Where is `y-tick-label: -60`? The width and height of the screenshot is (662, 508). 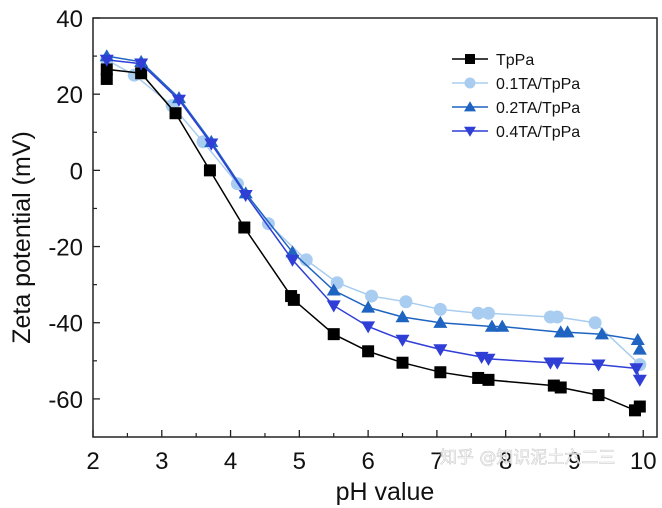 y-tick-label: -60 is located at coordinates (65, 400).